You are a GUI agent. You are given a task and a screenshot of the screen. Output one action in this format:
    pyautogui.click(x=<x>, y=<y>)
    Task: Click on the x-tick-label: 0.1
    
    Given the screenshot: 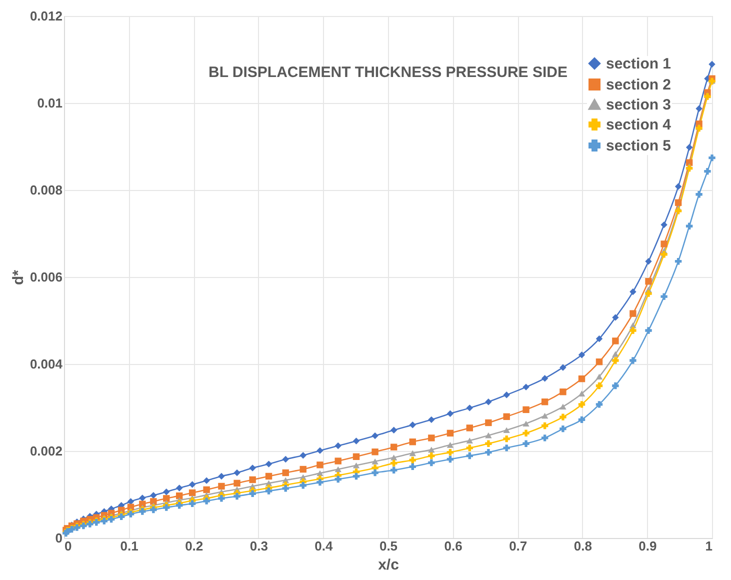 What is the action you would take?
    pyautogui.click(x=129, y=546)
    